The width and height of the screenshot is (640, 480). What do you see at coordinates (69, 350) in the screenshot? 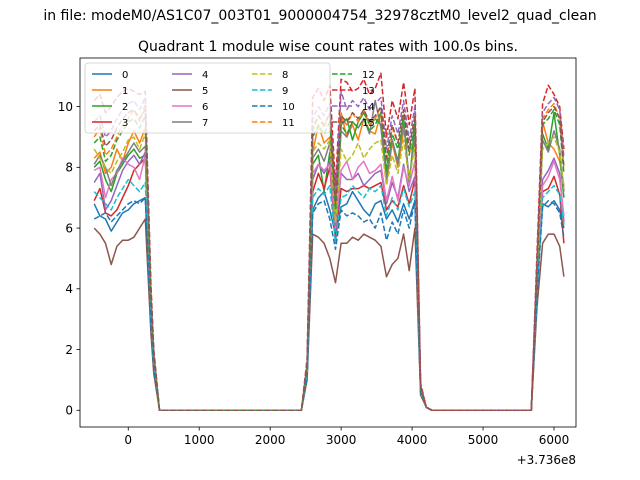
I see `y-tick-label: 2` at bounding box center [69, 350].